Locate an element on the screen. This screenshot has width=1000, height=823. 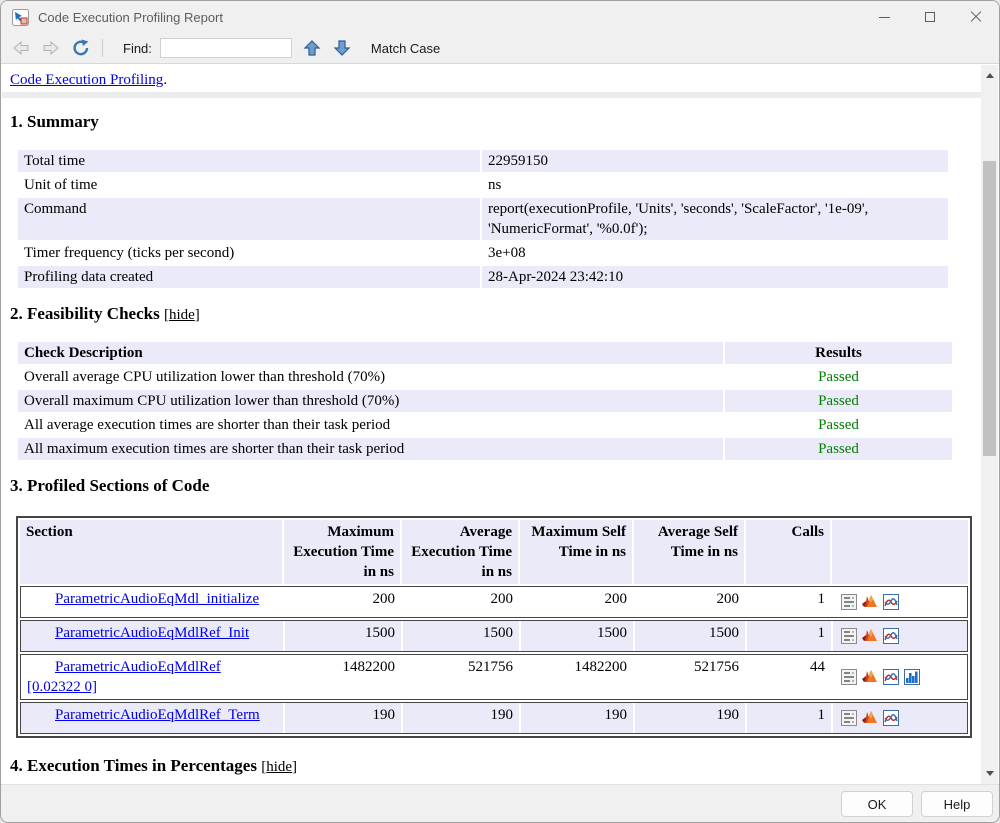
max-self-column-header: Maximum Self Time in ns is located at coordinates (576, 552).